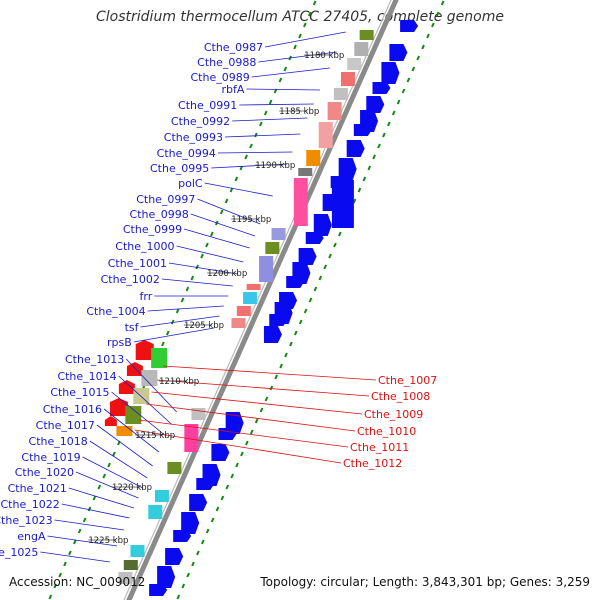  What do you see at coordinates (393, 414) in the screenshot?
I see `gene-label-reverse: Cthe_1009` at bounding box center [393, 414].